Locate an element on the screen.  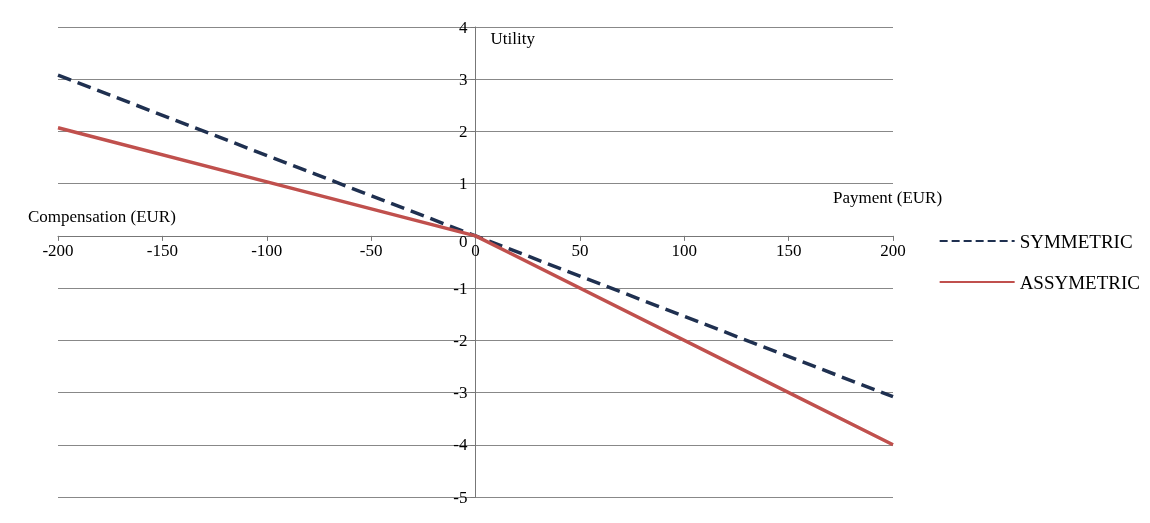
x-tick-label: -100 is located at coordinates (267, 250).